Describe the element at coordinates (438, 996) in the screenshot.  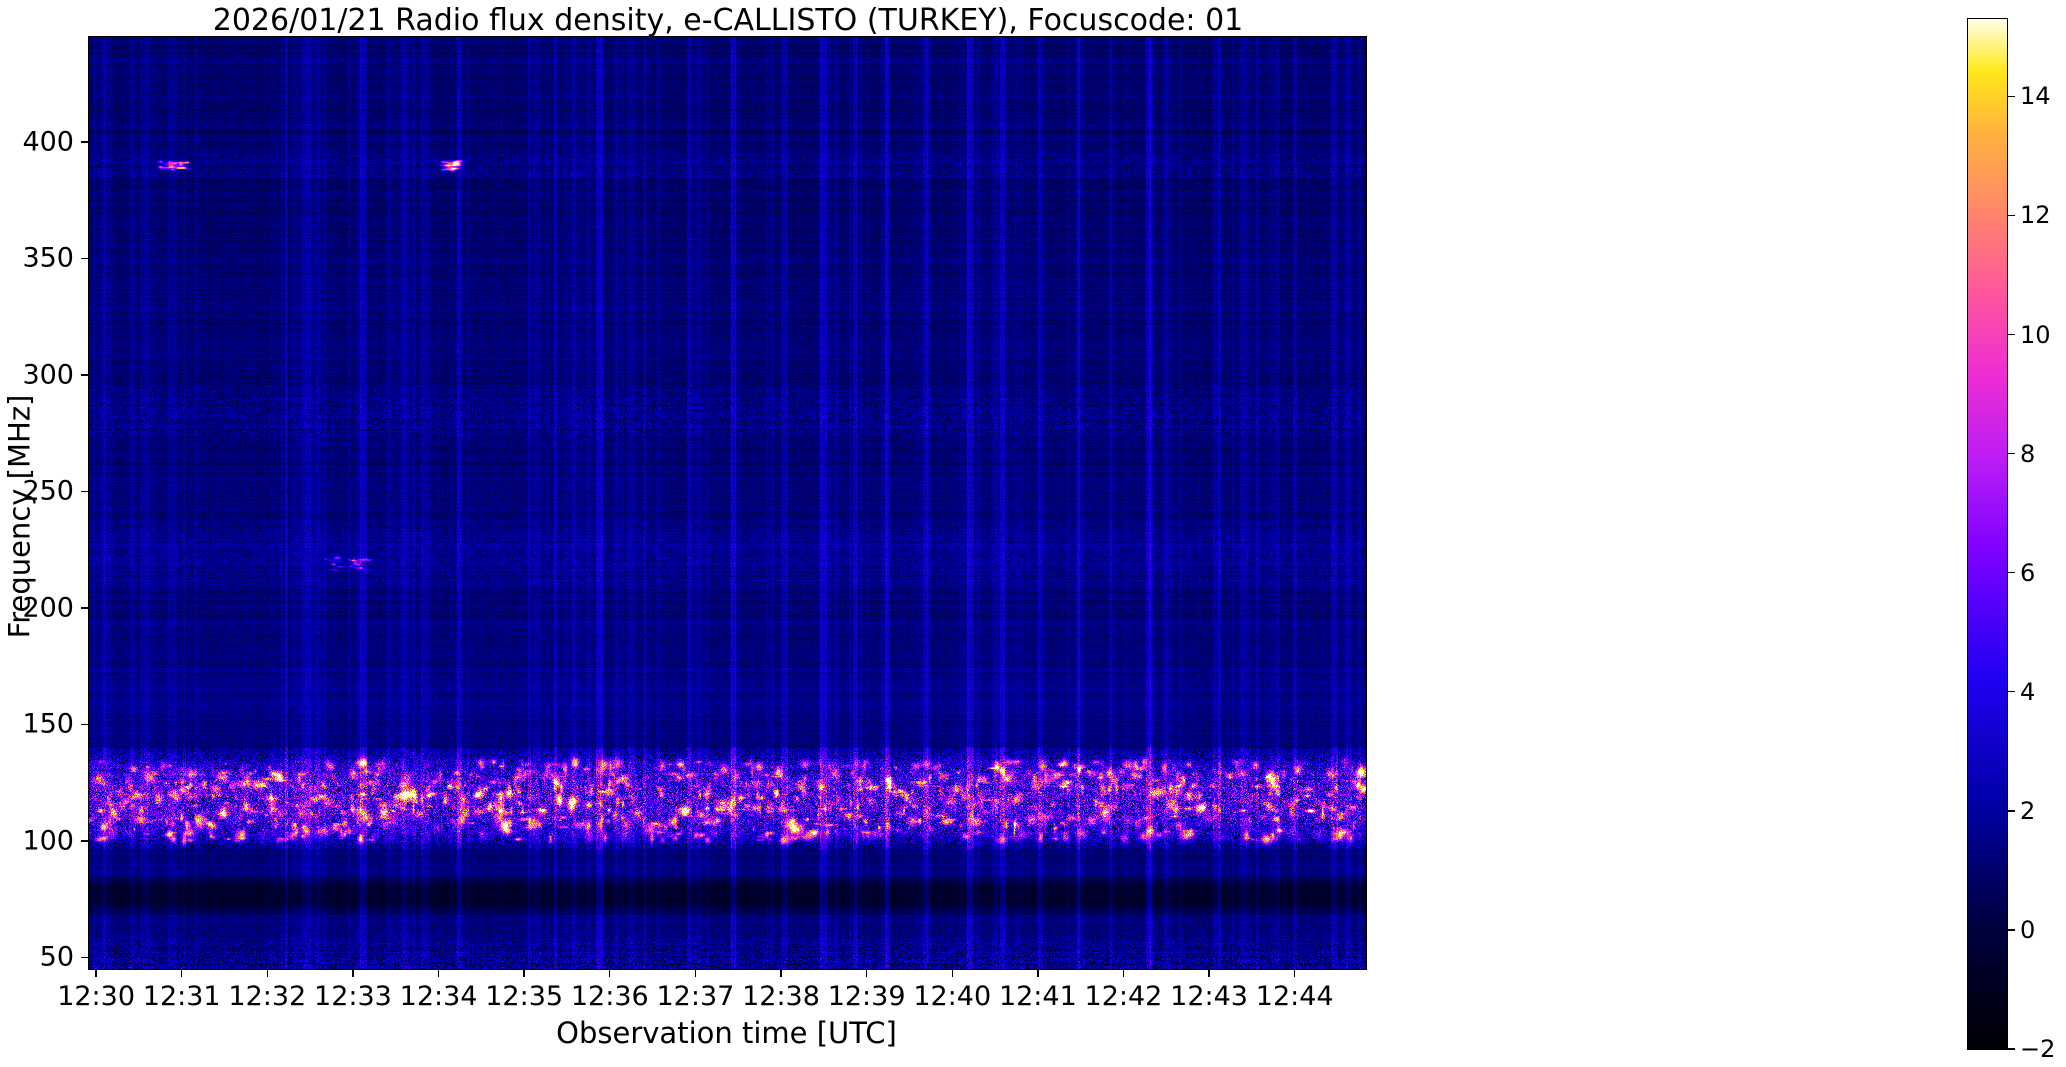
I see `x-tick-label: 12:34` at that location.